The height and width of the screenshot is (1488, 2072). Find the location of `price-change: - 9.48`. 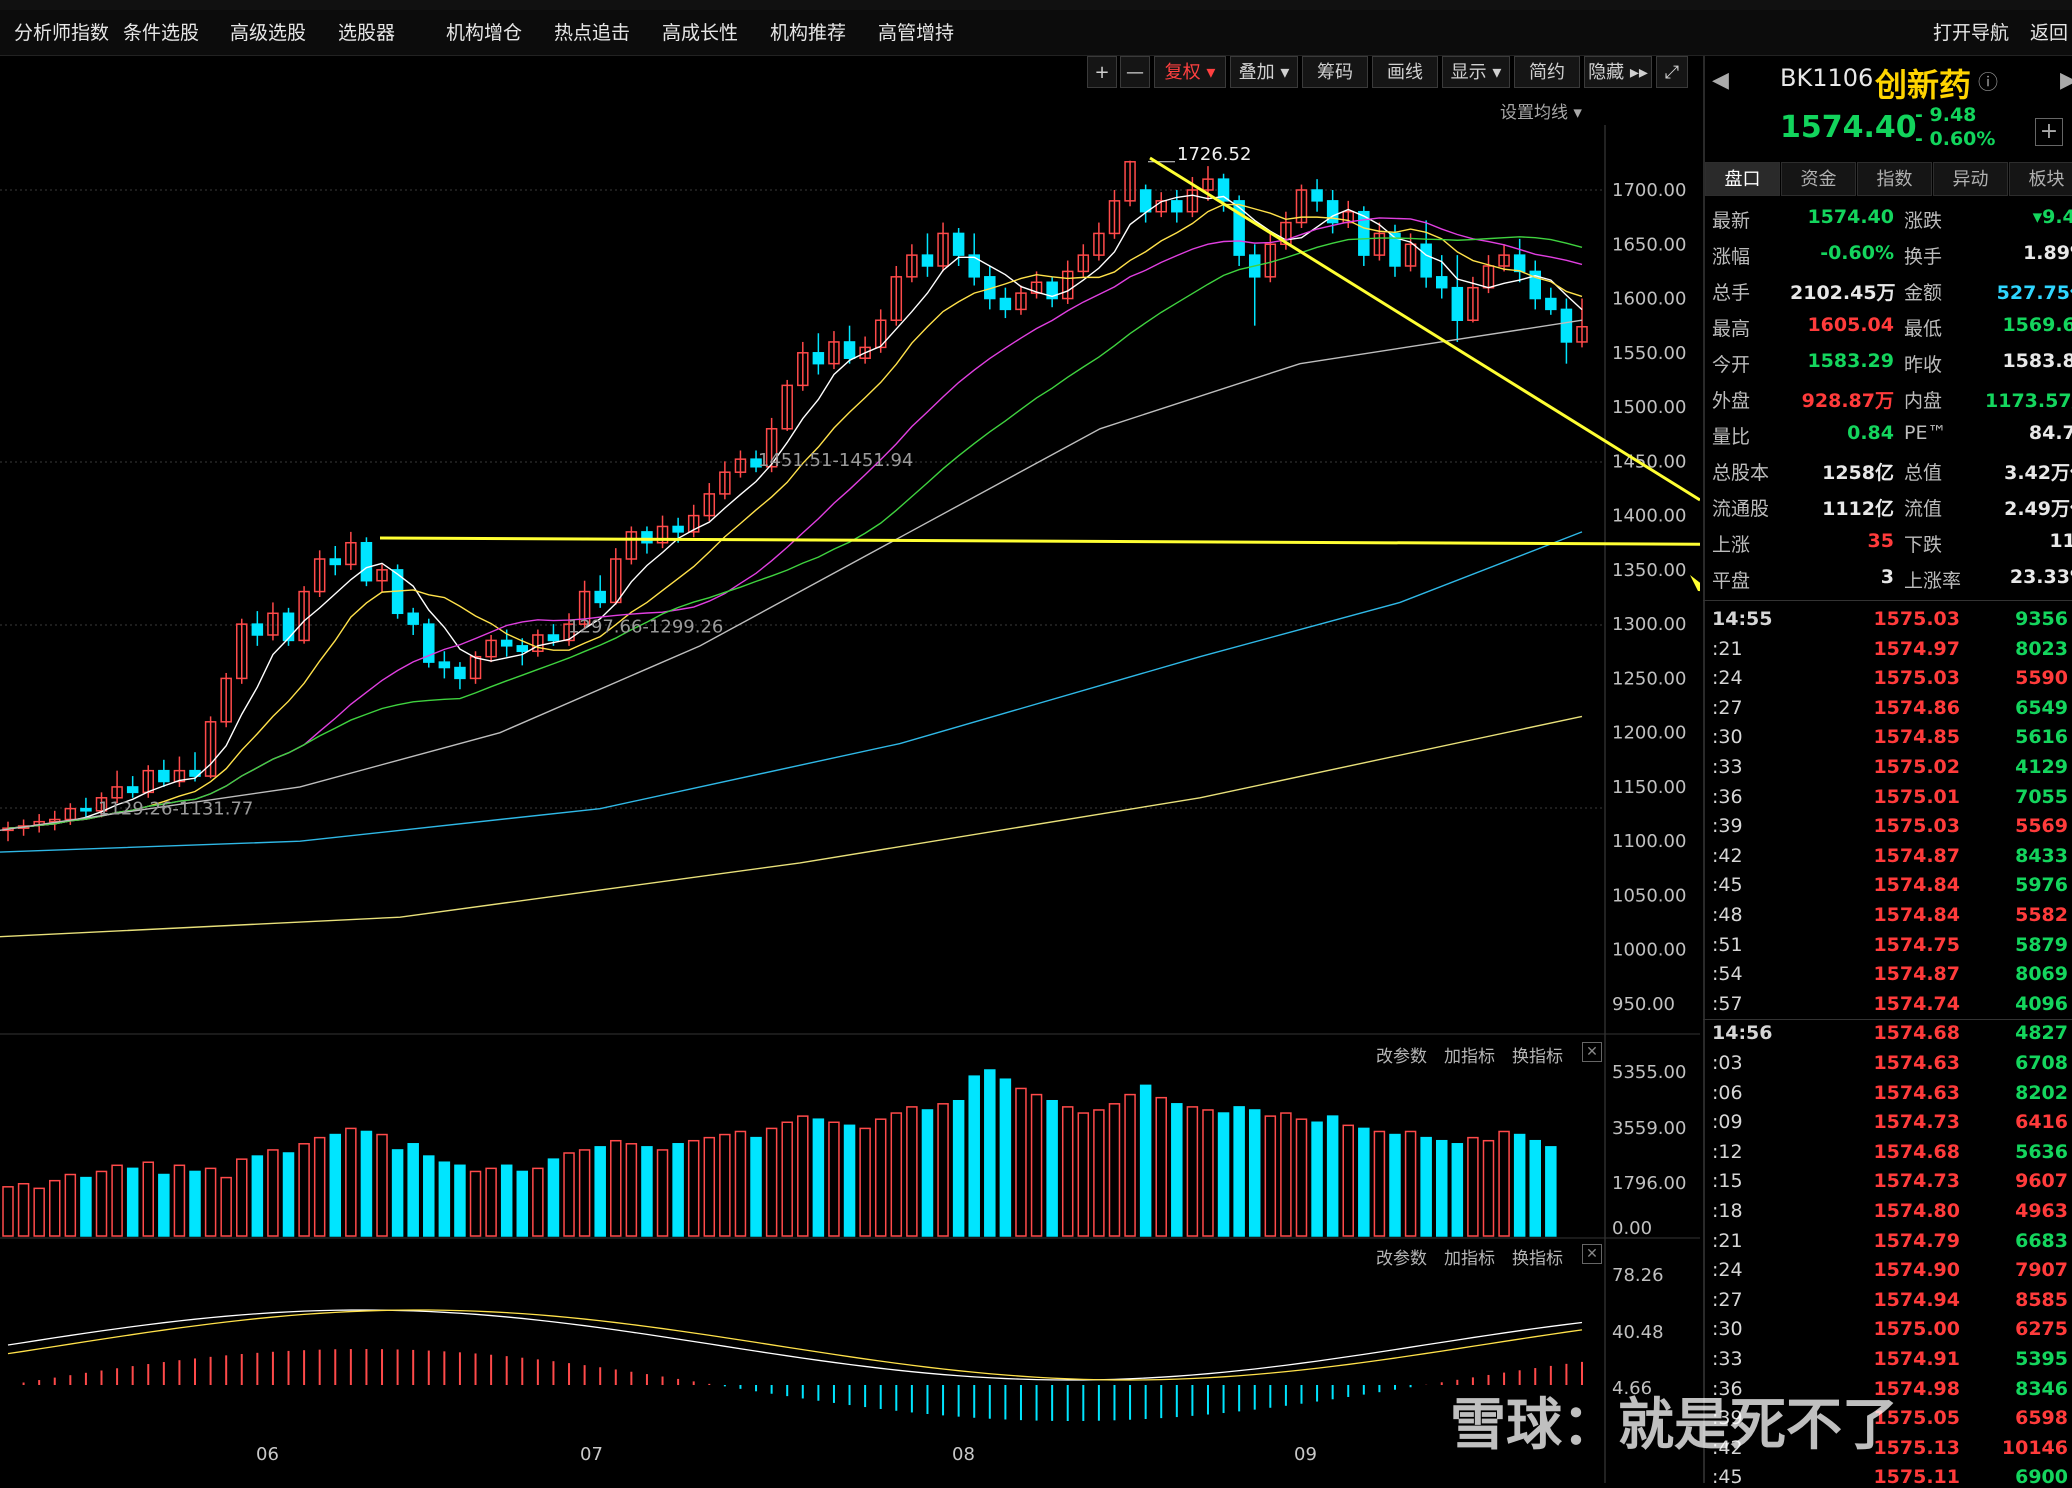

price-change: - 9.48 is located at coordinates (1946, 115).